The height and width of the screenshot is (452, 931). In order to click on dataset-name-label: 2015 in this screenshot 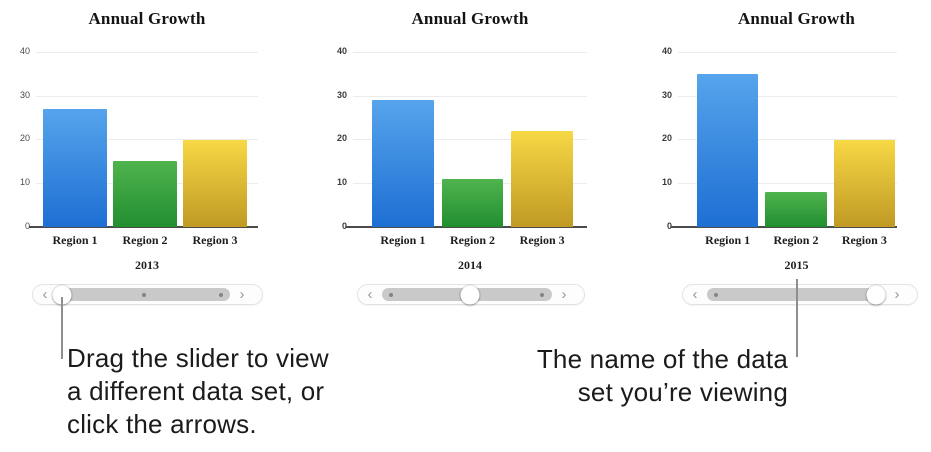, I will do `click(796, 265)`.